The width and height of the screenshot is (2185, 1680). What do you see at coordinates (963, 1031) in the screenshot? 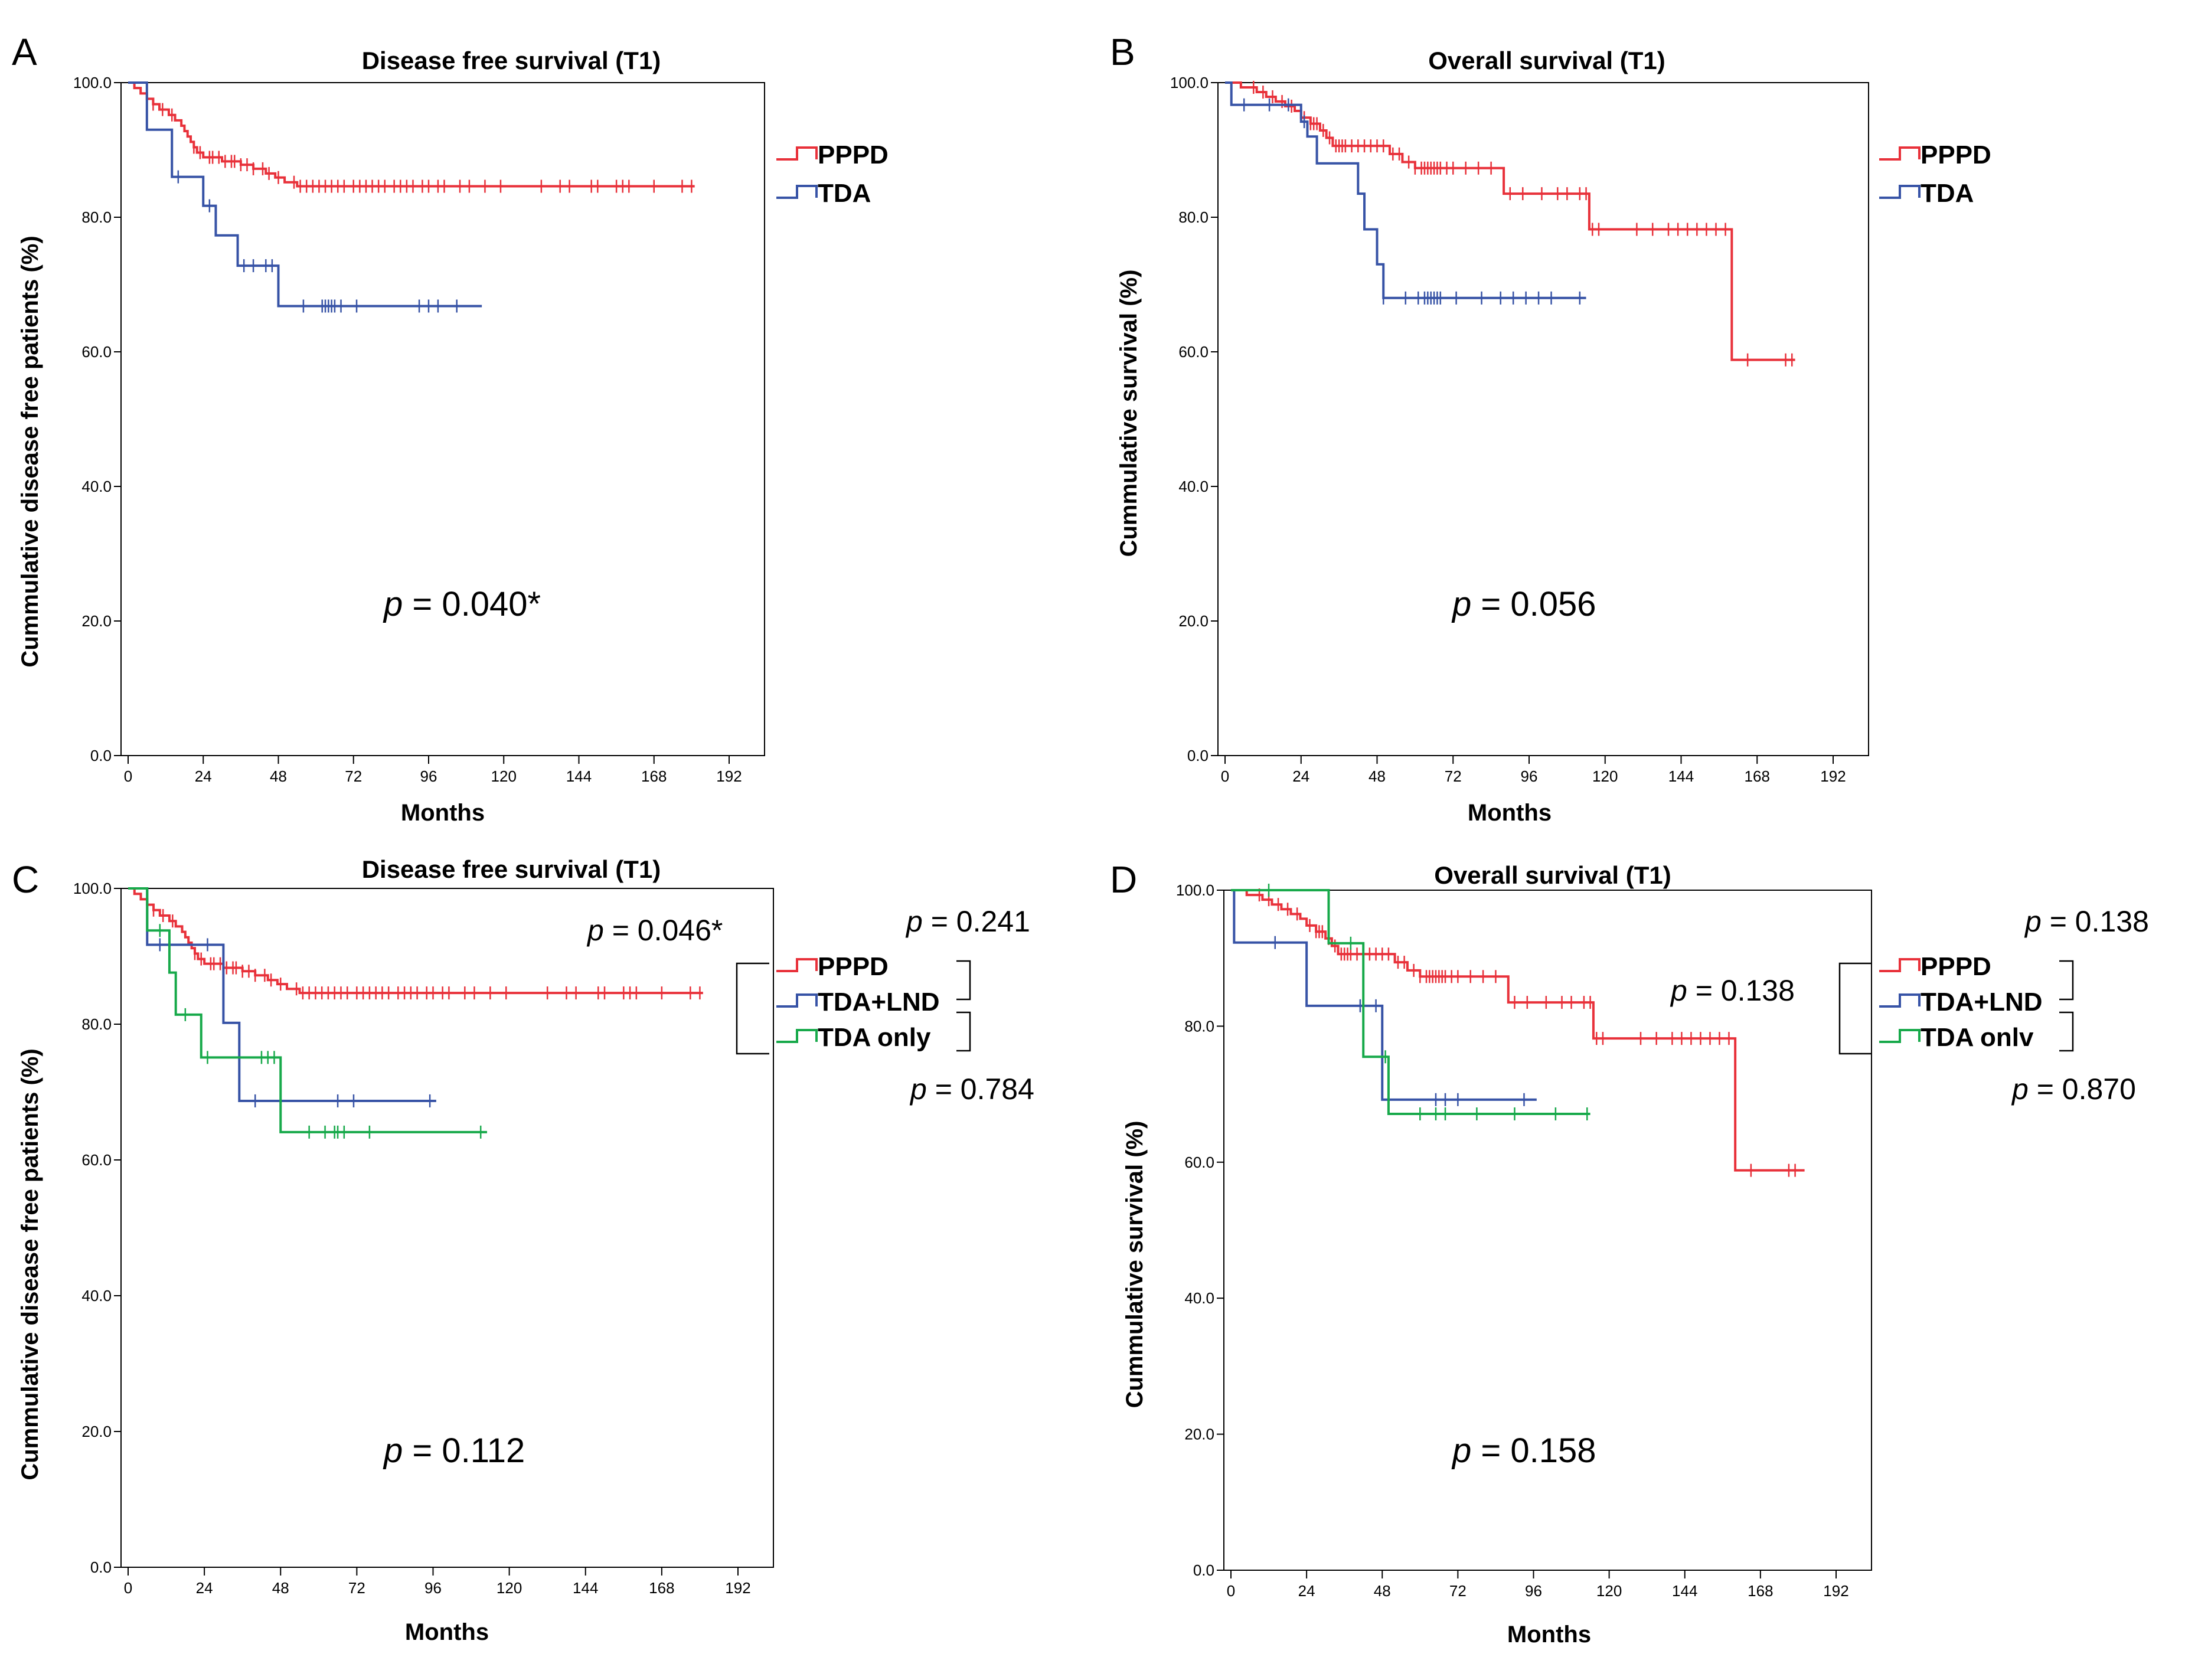
I see `bracket-c-right-bottom` at bounding box center [963, 1031].